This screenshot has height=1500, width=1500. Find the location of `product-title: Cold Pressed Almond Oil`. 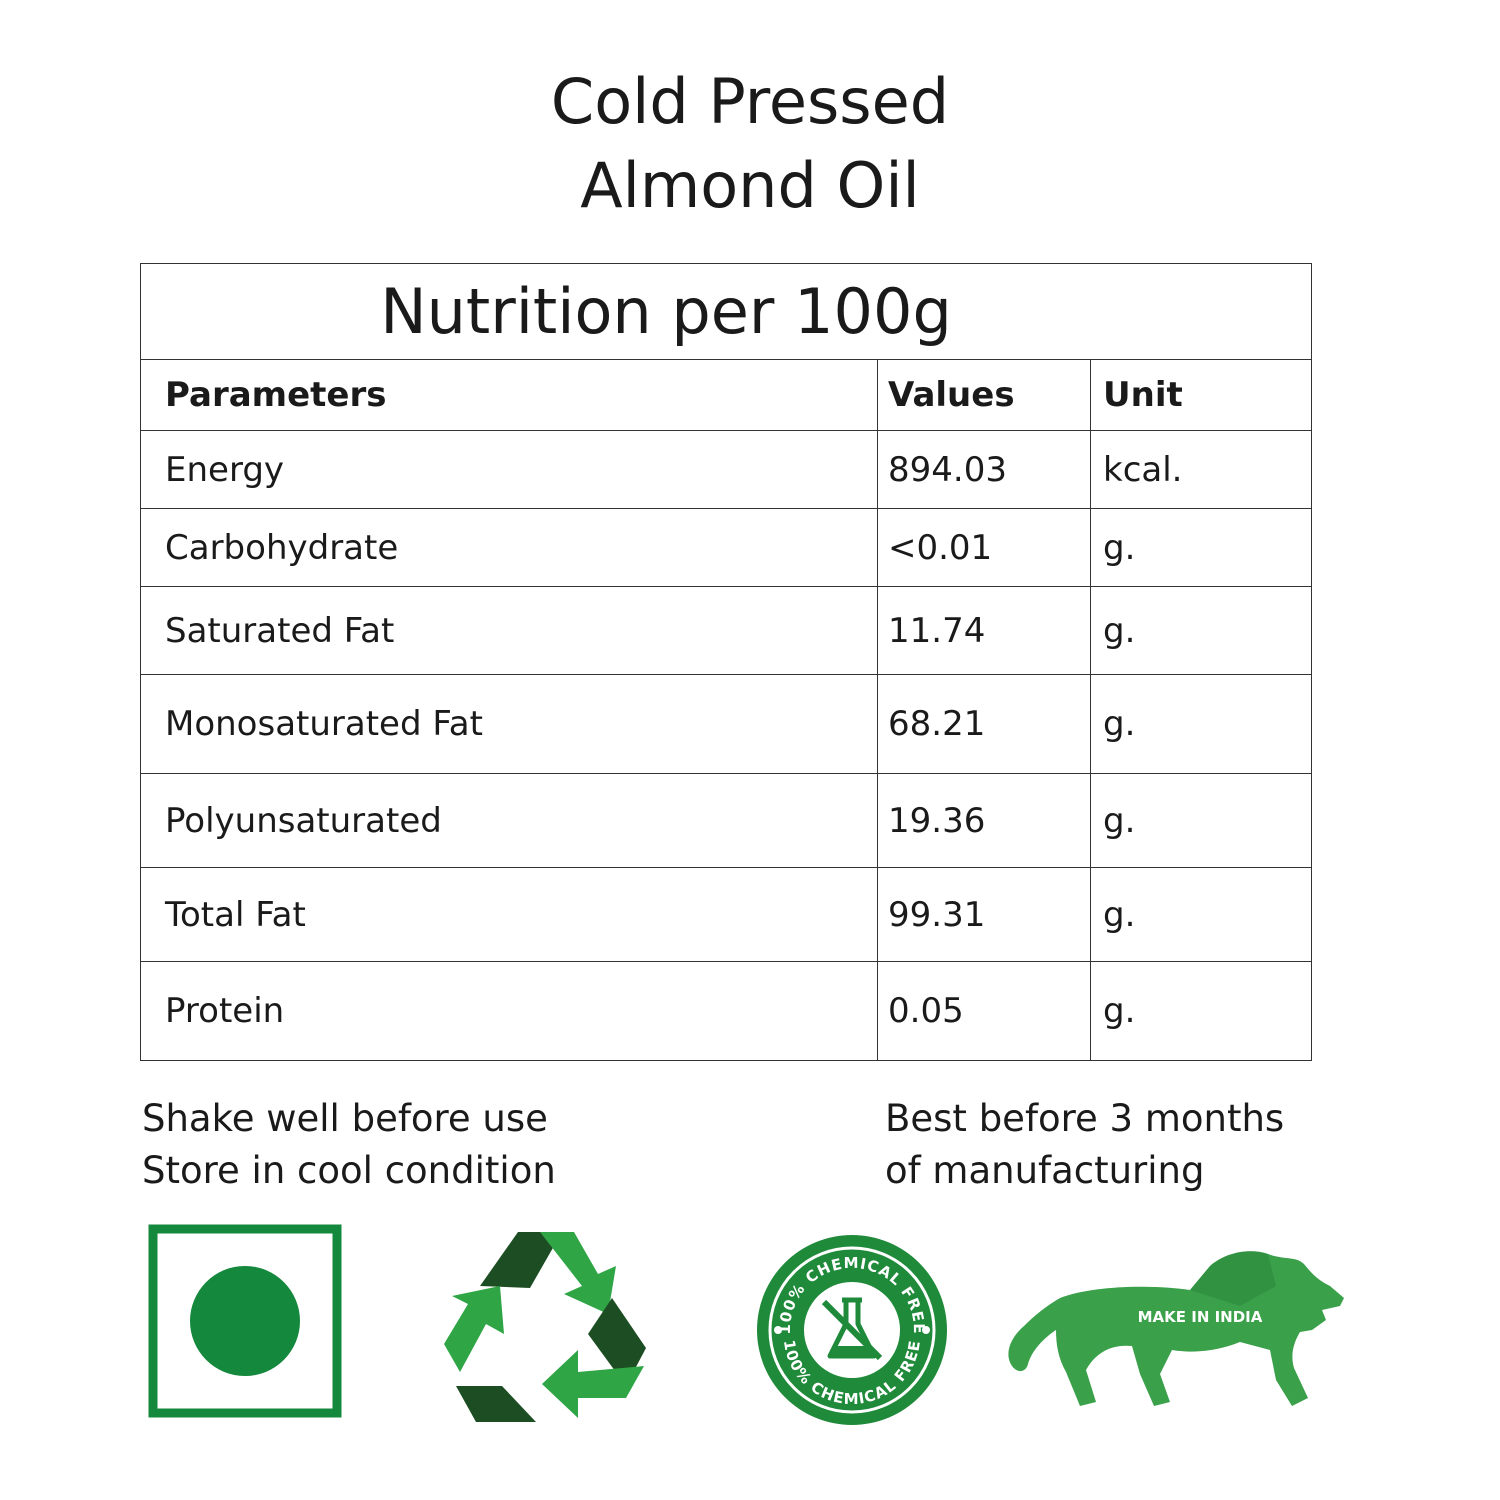

product-title: Cold Pressed Almond Oil is located at coordinates (750, 144).